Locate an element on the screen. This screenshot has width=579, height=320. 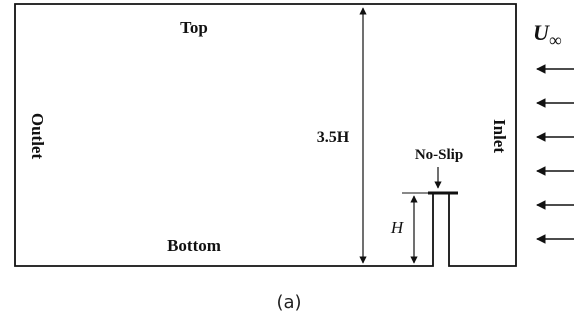
plate-height-label: H is located at coordinates (397, 227).